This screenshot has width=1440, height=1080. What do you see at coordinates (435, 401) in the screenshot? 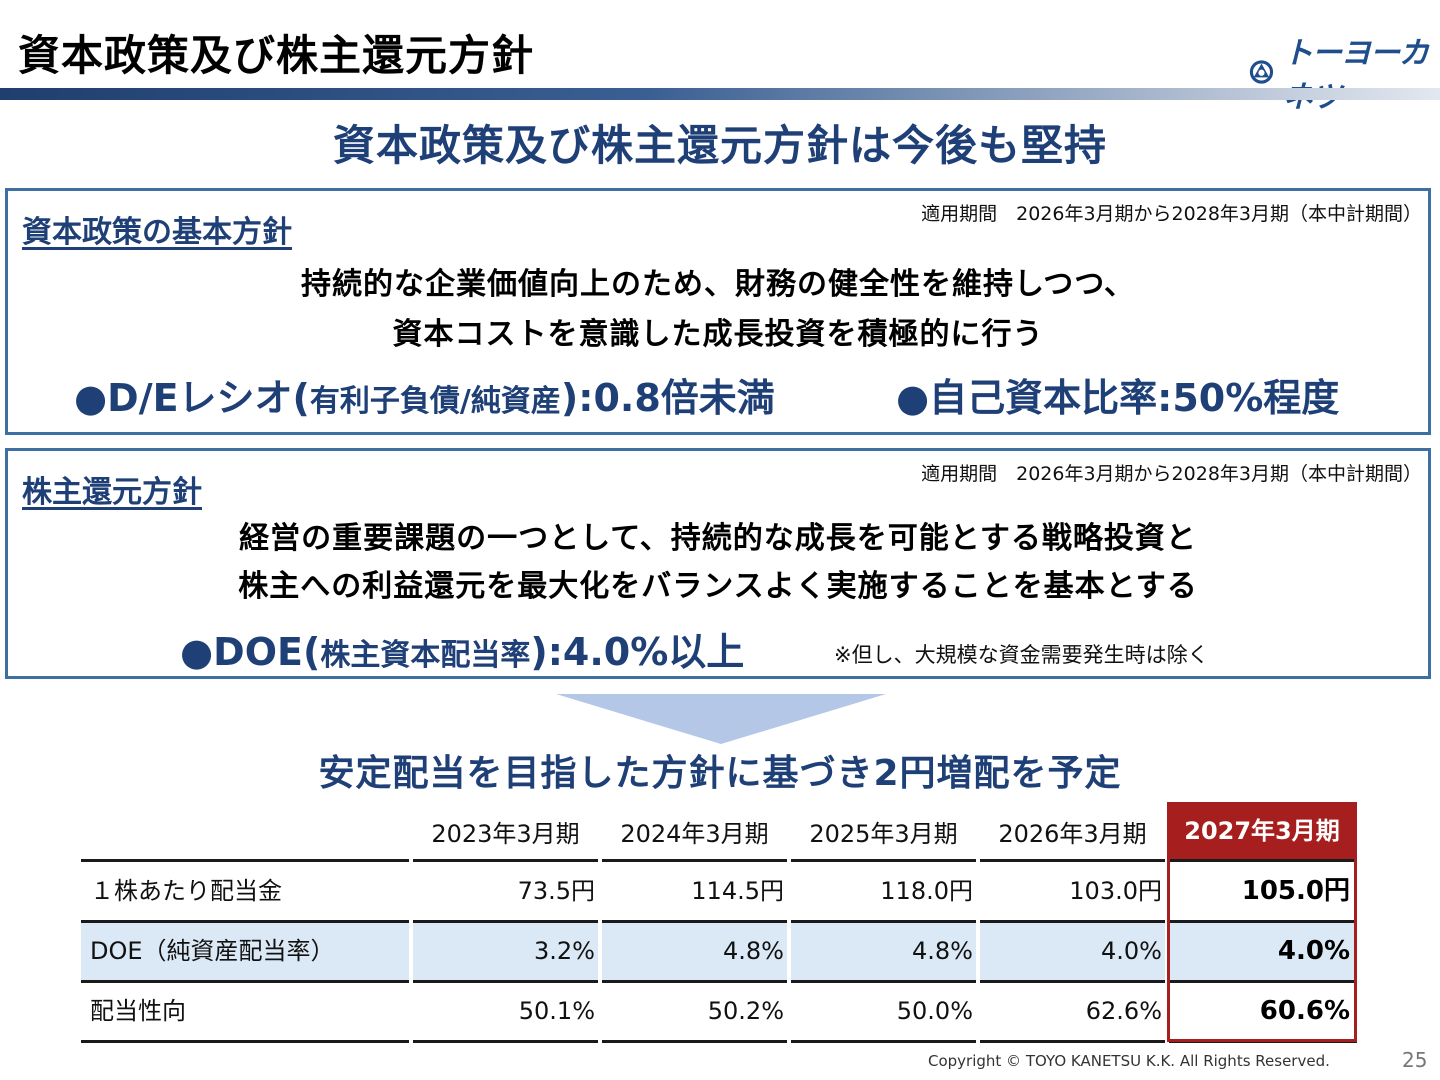
I see `de-ratio-definition: 有利子負債/純資産` at bounding box center [435, 401].